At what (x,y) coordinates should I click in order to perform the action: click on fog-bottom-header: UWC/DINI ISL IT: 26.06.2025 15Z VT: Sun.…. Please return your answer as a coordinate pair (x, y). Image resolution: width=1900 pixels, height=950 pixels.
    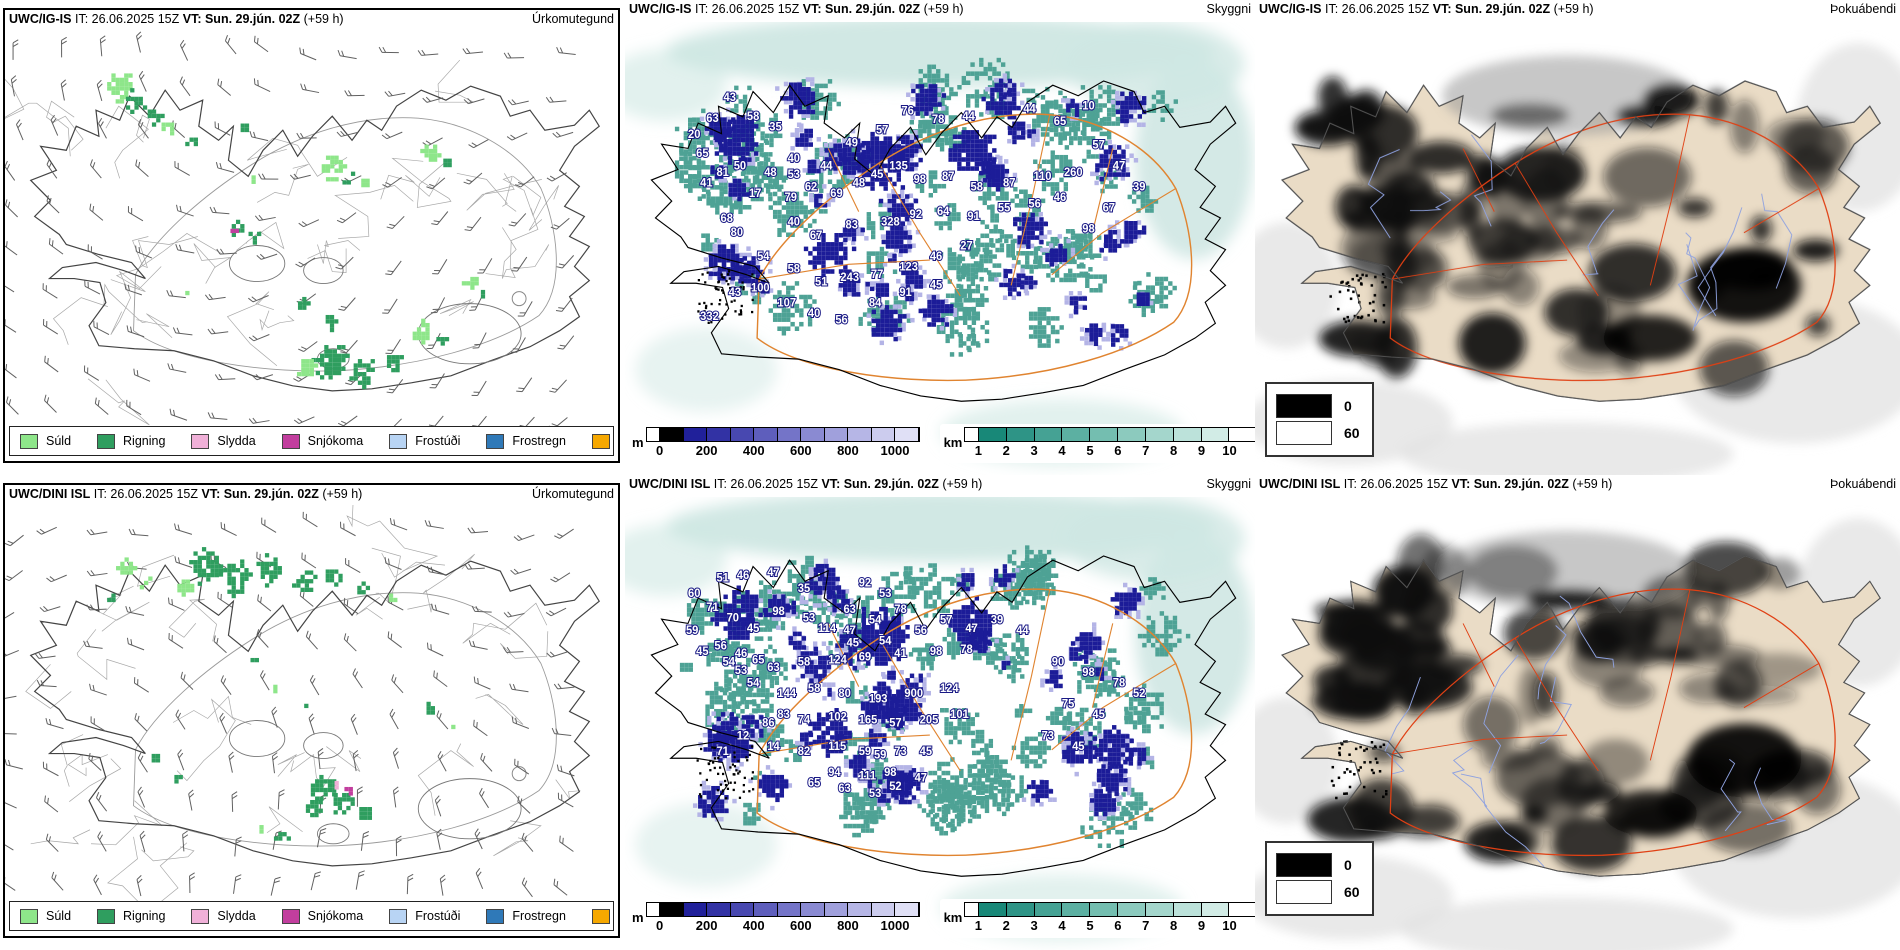
    Looking at the image, I should click on (1577, 486).